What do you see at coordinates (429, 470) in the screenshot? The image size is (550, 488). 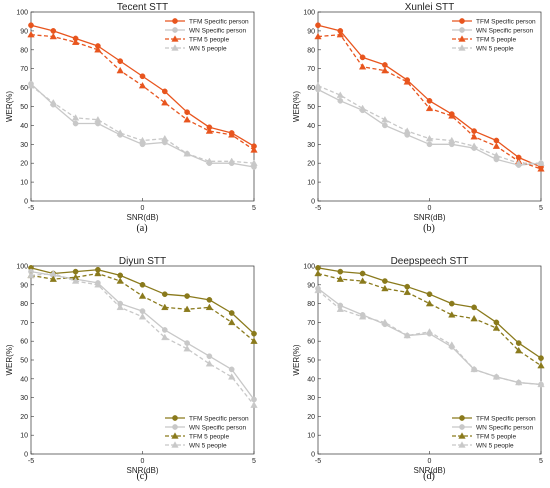 I see `x-axis-label: SNR(dB)` at bounding box center [429, 470].